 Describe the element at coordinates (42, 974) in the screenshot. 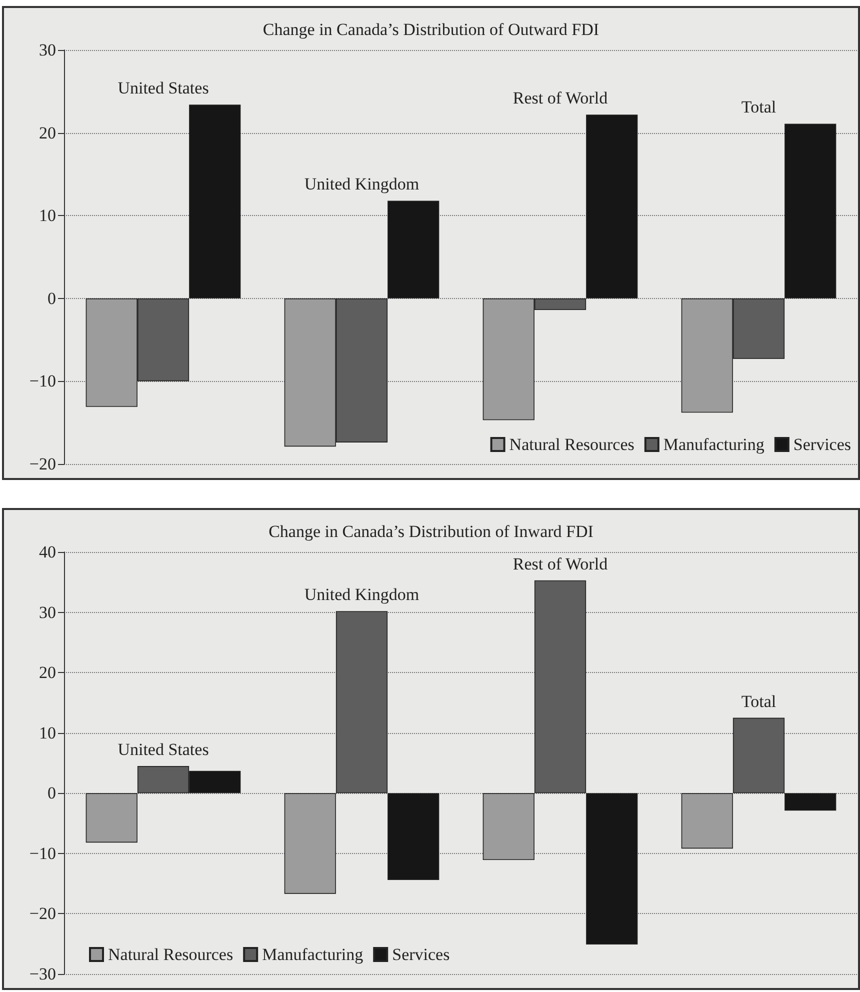

I see `y-tick-label: −30` at that location.